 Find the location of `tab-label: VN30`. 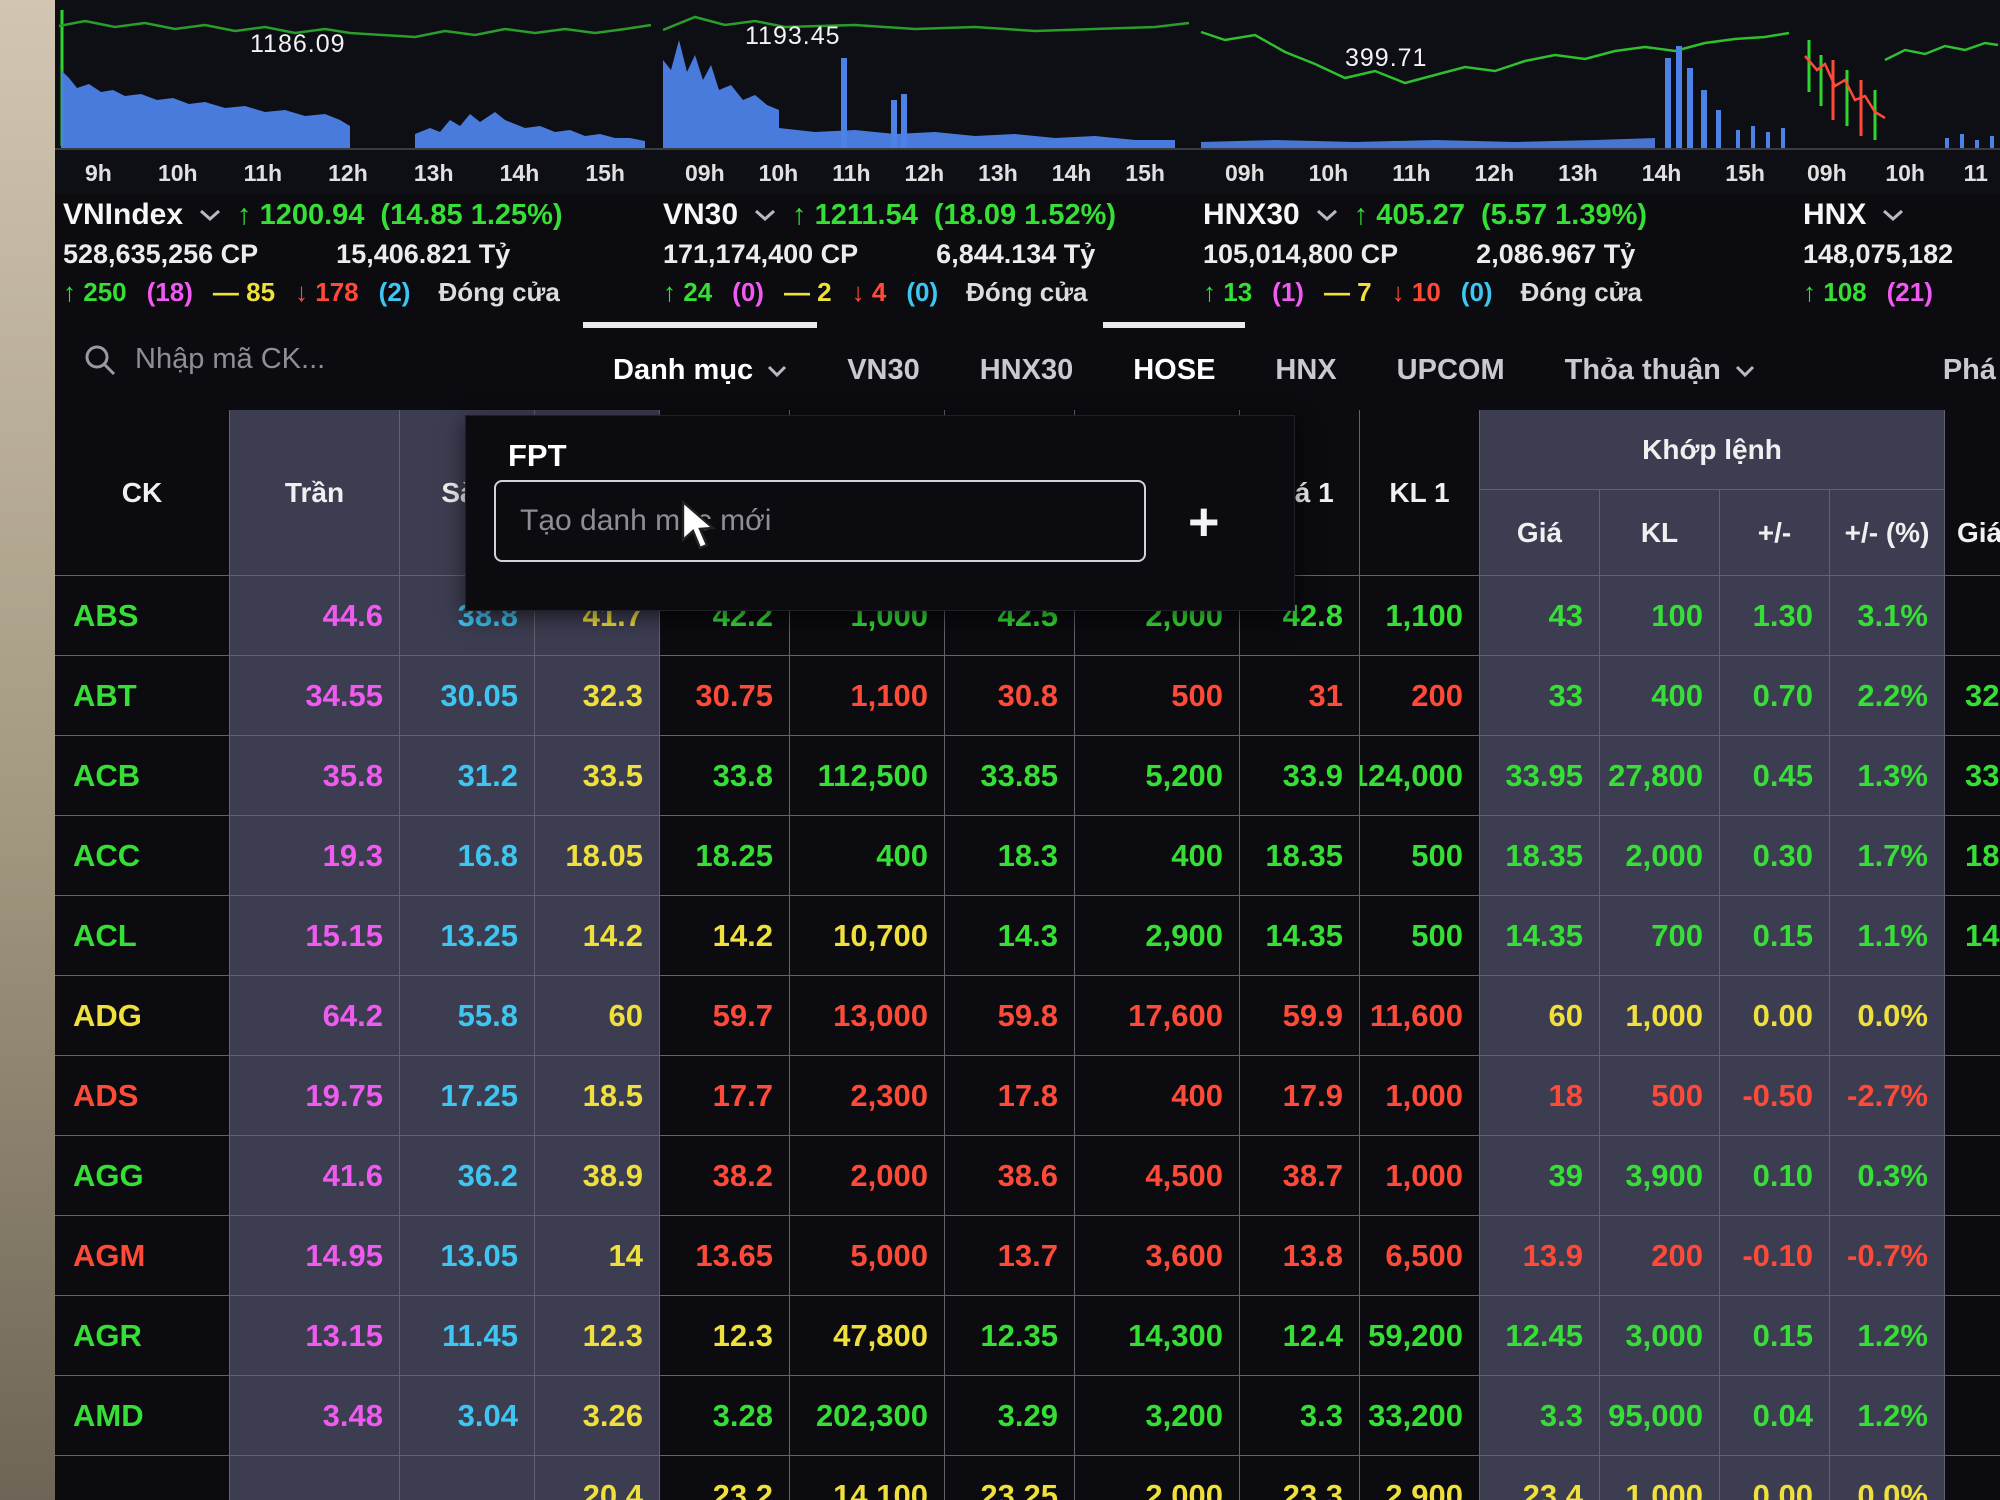

tab-label: VN30 is located at coordinates (883, 370).